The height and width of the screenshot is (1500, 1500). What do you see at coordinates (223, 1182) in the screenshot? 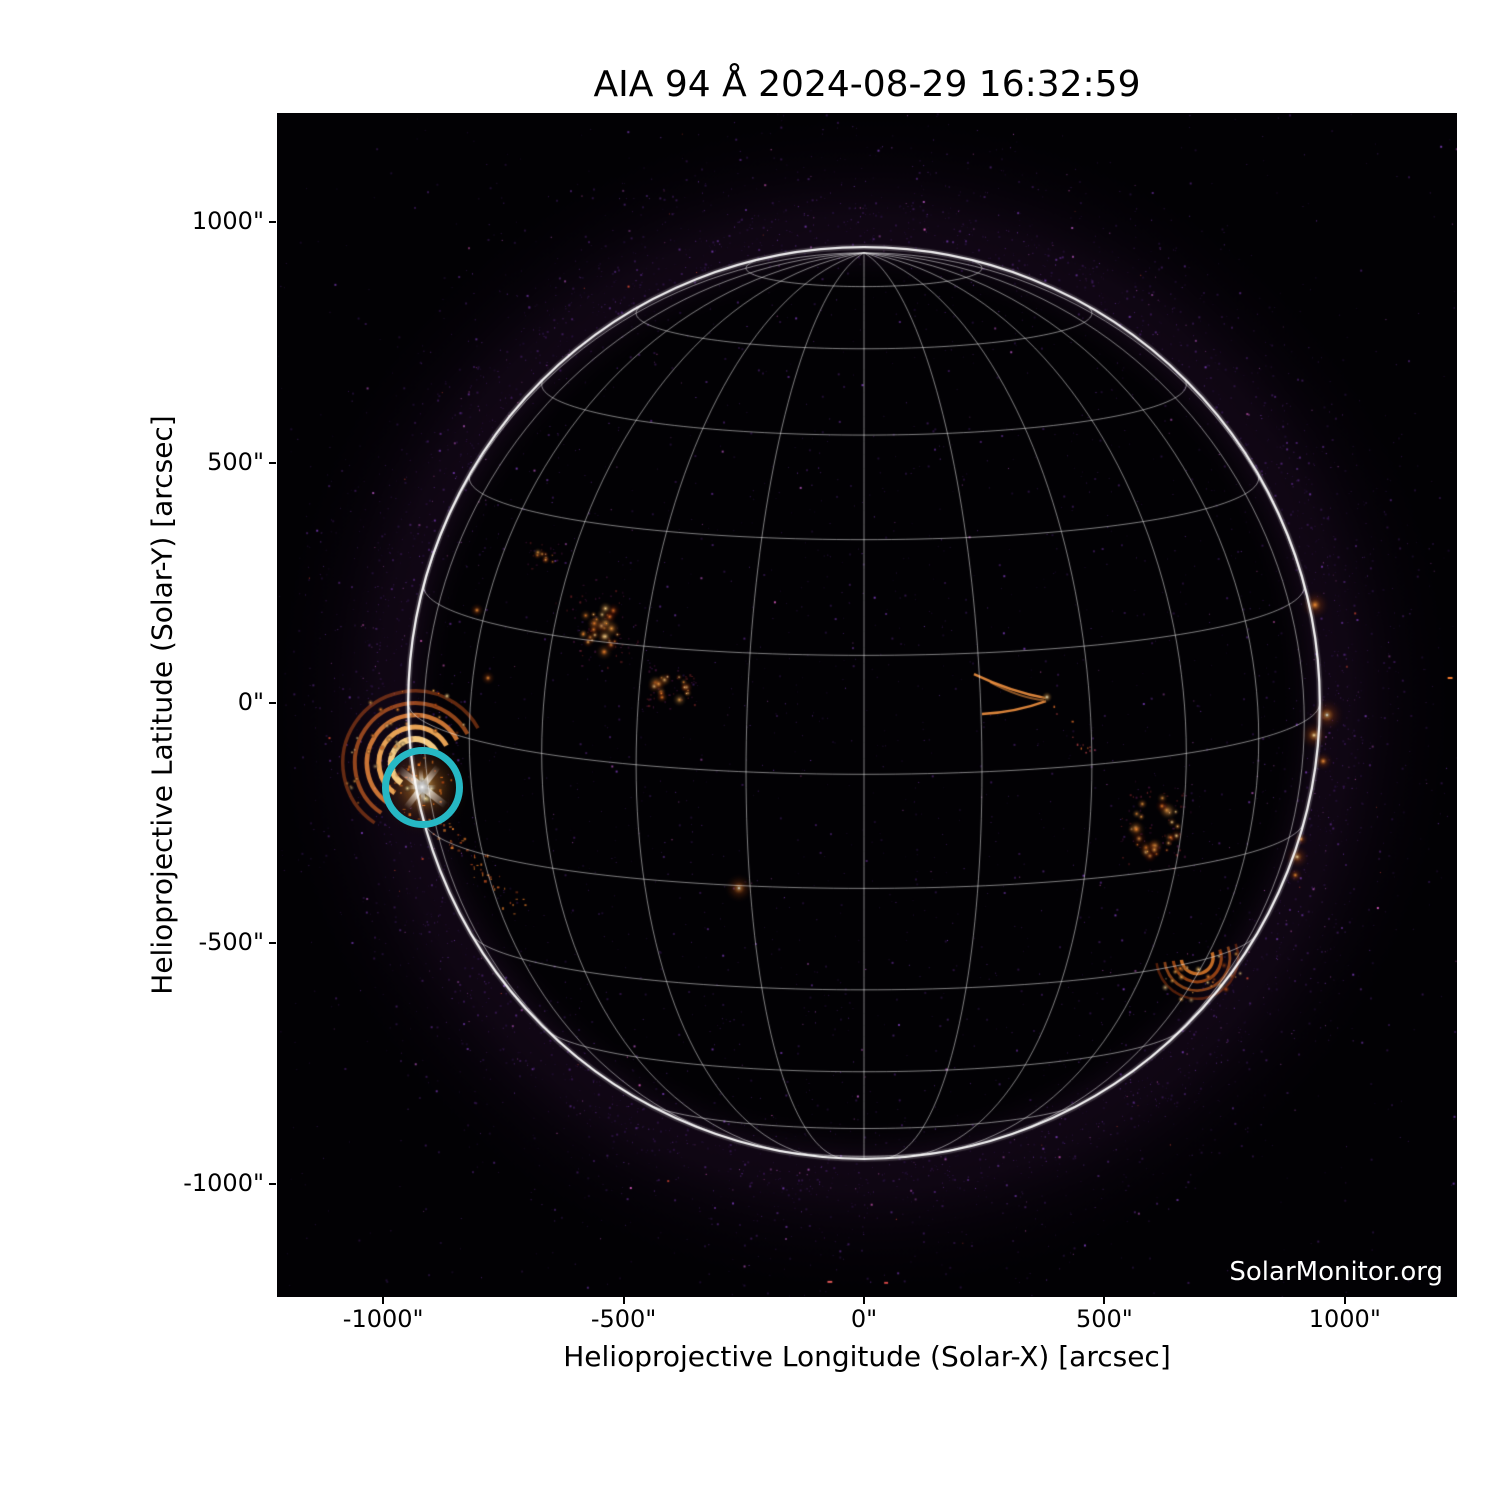
I see `y-tick-label: -1000"` at bounding box center [223, 1182].